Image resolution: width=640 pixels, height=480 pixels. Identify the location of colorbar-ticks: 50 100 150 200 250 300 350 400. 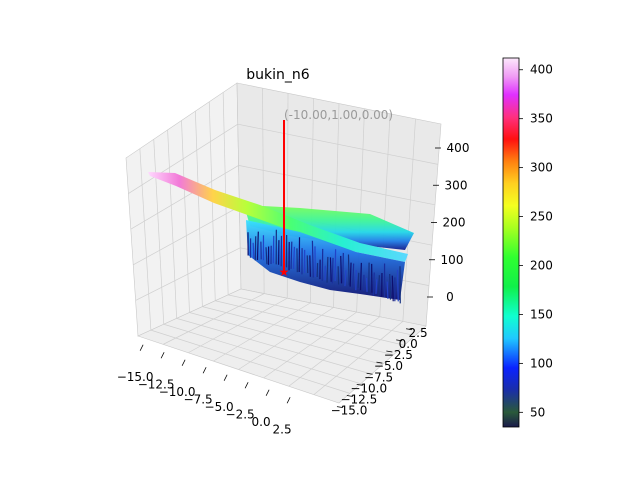
(536, 241).